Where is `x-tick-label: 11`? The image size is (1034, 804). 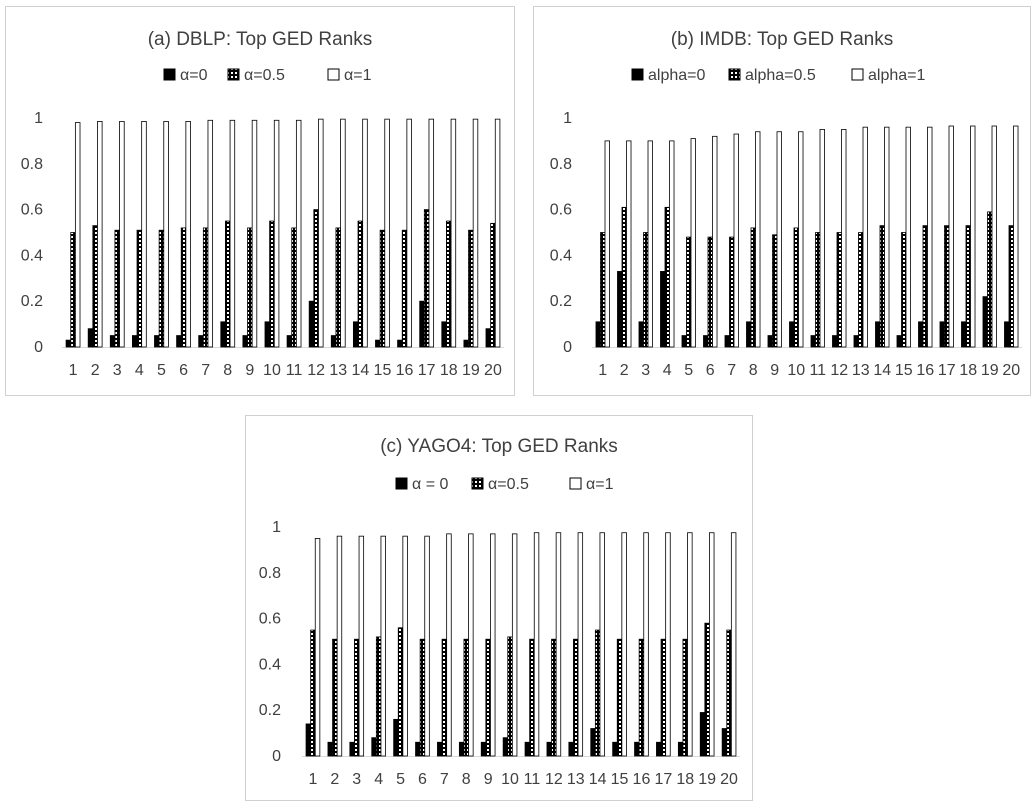
x-tick-label: 11 is located at coordinates (294, 370).